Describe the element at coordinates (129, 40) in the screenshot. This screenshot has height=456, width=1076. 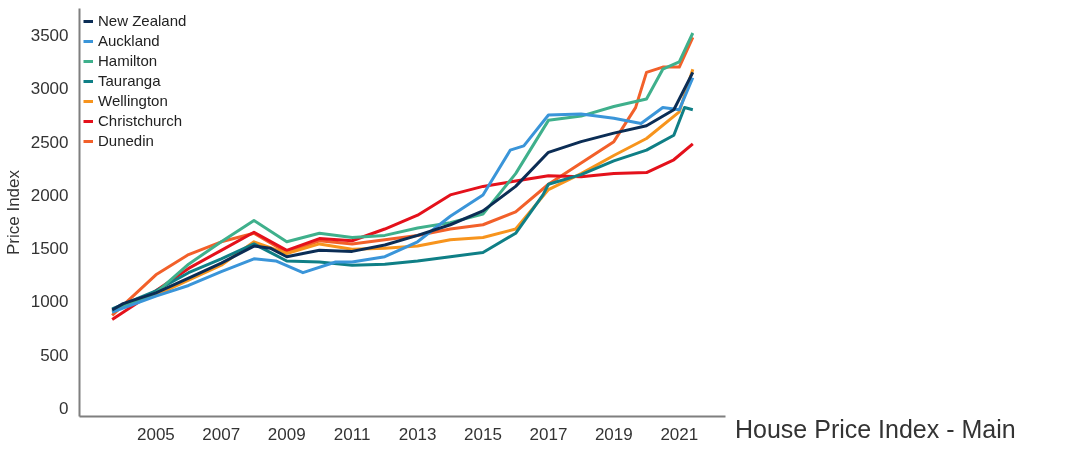
I see `legend-label: Auckland` at that location.